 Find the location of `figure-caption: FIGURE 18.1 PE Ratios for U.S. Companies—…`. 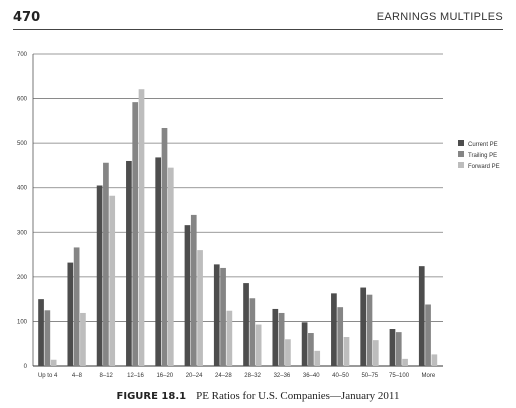

figure-caption: FIGURE 18.1 PE Ratios for U.S. Companies—… is located at coordinates (258, 396).